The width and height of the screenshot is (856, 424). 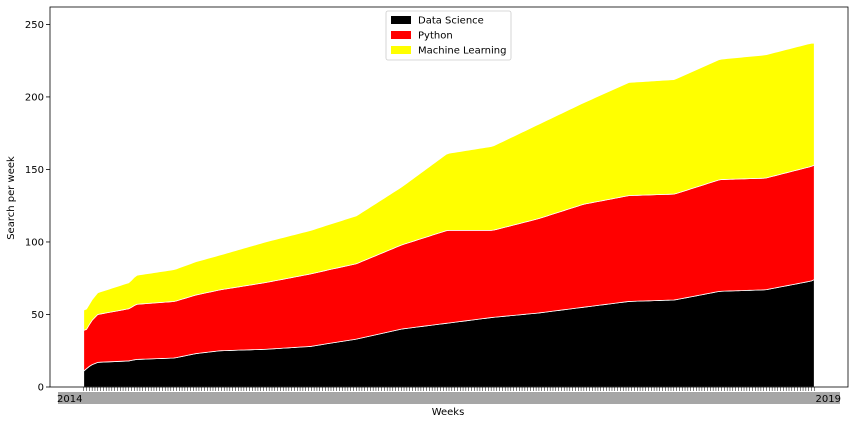 What do you see at coordinates (41, 388) in the screenshot?
I see `y-tick-label: 0` at bounding box center [41, 388].